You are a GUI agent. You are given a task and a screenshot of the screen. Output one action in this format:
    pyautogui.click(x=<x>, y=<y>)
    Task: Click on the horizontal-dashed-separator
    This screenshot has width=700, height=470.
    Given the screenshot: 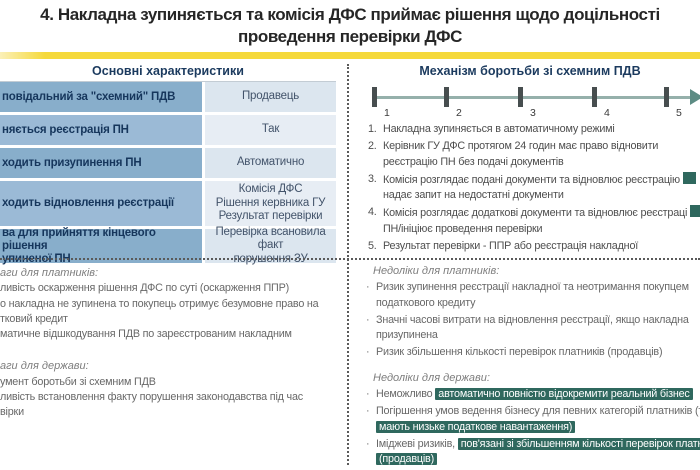 What is the action you would take?
    pyautogui.click(x=350, y=259)
    